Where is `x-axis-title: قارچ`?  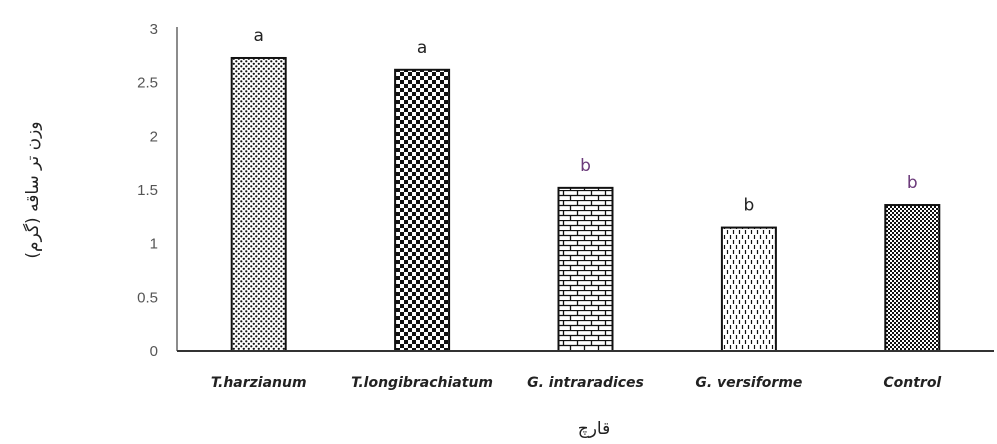 x-axis-title: قارچ is located at coordinates (594, 429).